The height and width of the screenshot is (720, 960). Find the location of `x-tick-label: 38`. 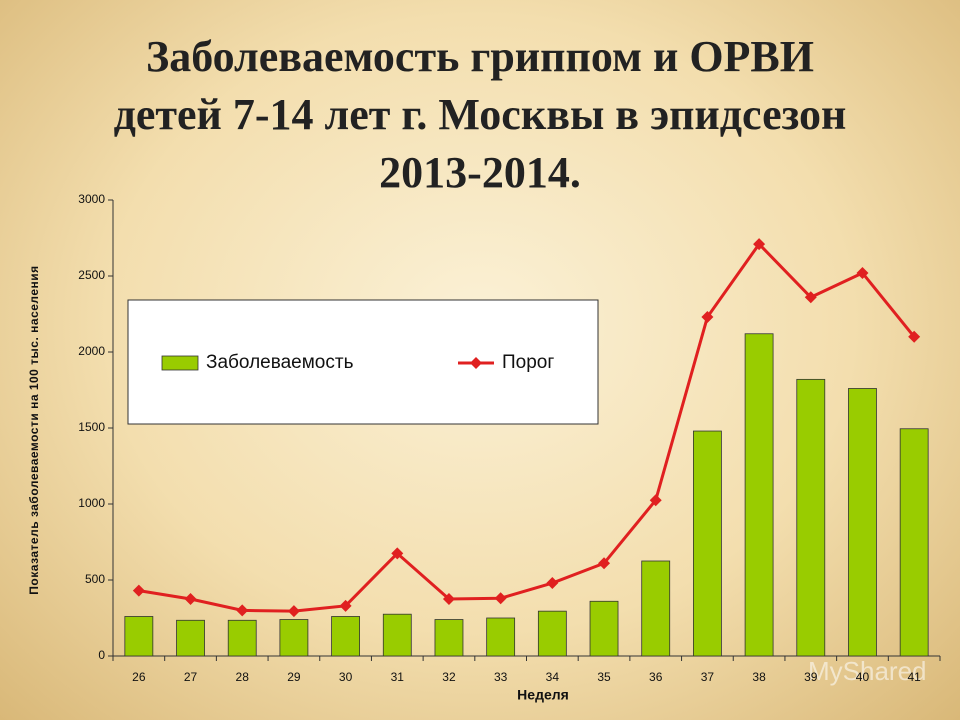

x-tick-label: 38 is located at coordinates (759, 677).